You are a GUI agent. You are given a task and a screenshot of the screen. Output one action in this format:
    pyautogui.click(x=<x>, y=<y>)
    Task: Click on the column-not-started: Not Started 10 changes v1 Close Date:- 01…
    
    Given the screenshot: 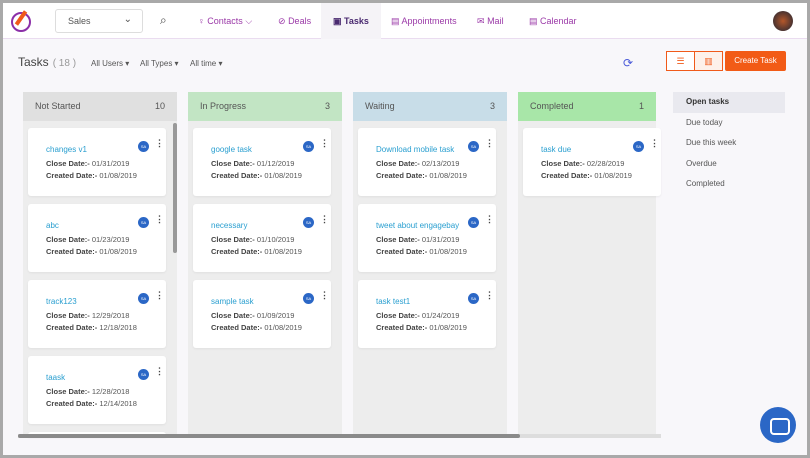 What is the action you would take?
    pyautogui.click(x=100, y=264)
    